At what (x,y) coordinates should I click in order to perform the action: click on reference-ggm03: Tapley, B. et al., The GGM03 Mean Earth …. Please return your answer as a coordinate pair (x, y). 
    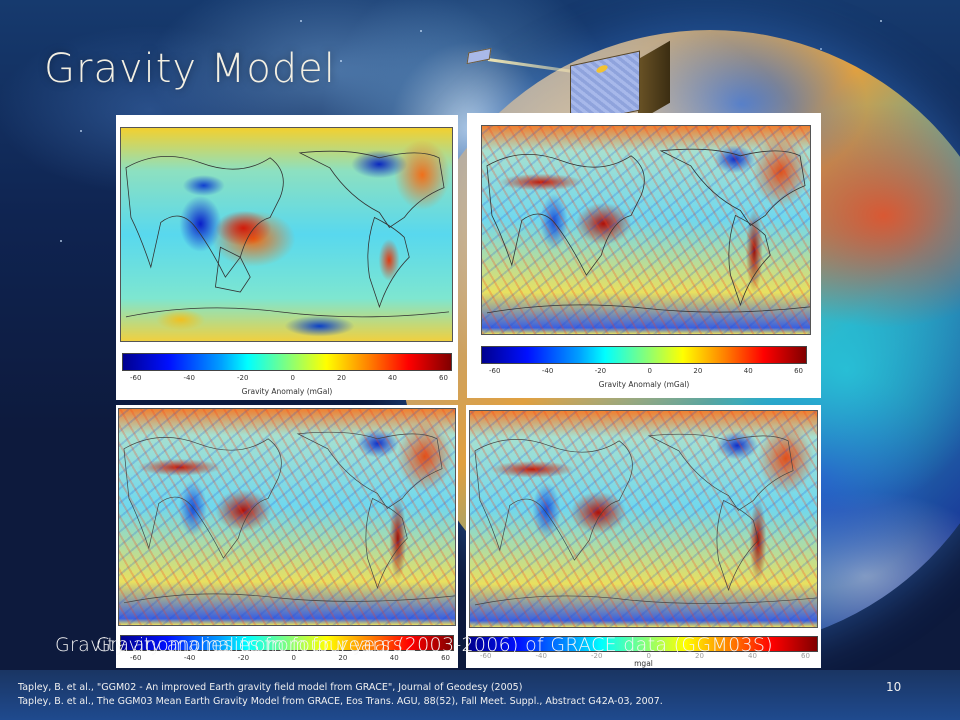
    Looking at the image, I should click on (340, 701).